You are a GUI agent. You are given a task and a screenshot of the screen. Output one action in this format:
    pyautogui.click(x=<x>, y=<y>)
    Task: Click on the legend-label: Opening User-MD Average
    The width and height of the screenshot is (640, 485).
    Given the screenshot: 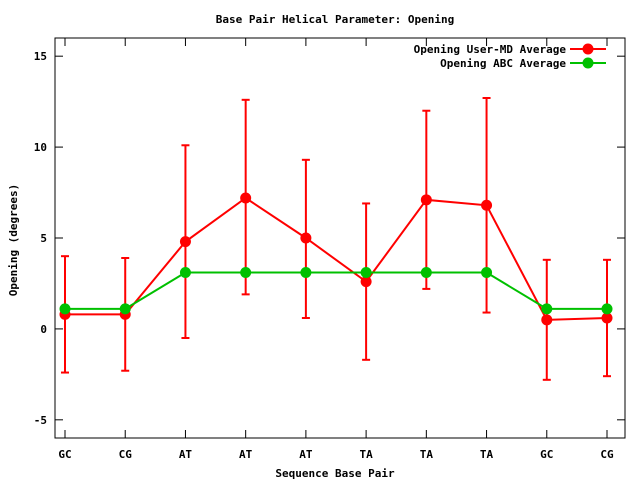 What is the action you would take?
    pyautogui.click(x=490, y=49)
    